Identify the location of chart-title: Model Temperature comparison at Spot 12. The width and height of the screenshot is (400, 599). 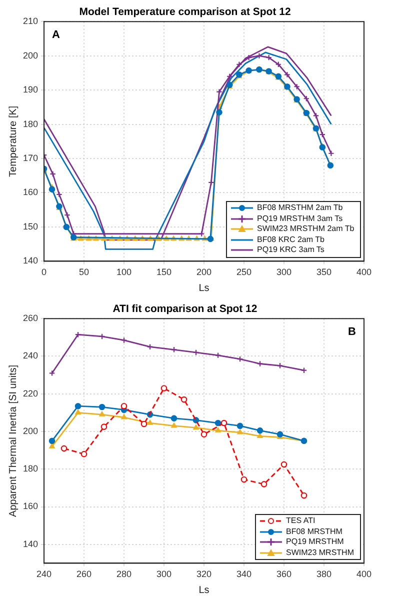
(185, 12).